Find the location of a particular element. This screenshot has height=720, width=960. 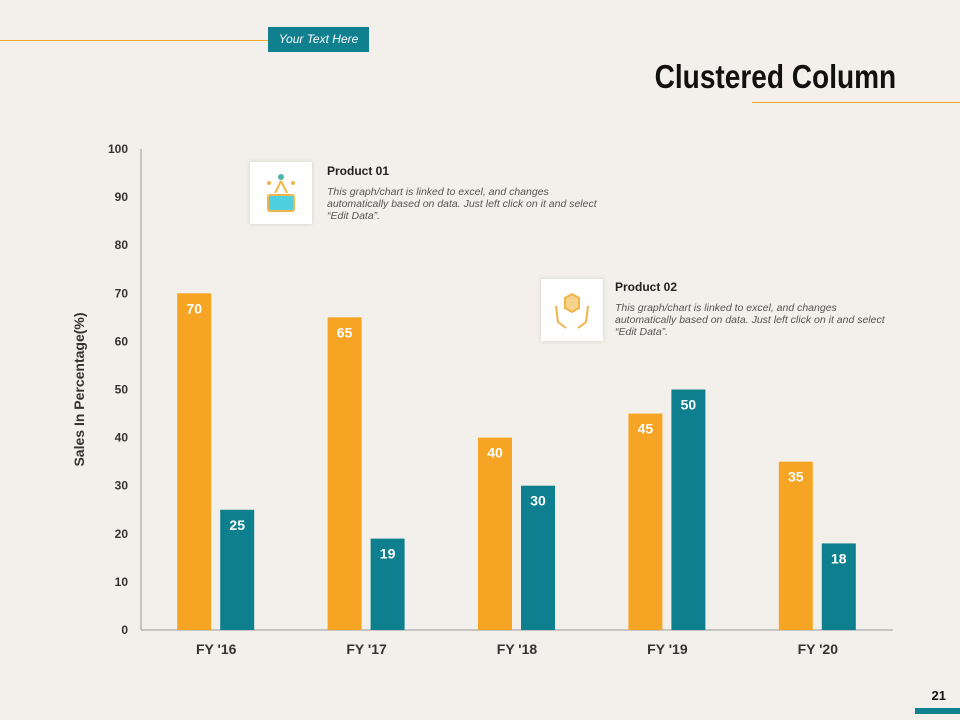

gift-box-icon is located at coordinates (281, 193).